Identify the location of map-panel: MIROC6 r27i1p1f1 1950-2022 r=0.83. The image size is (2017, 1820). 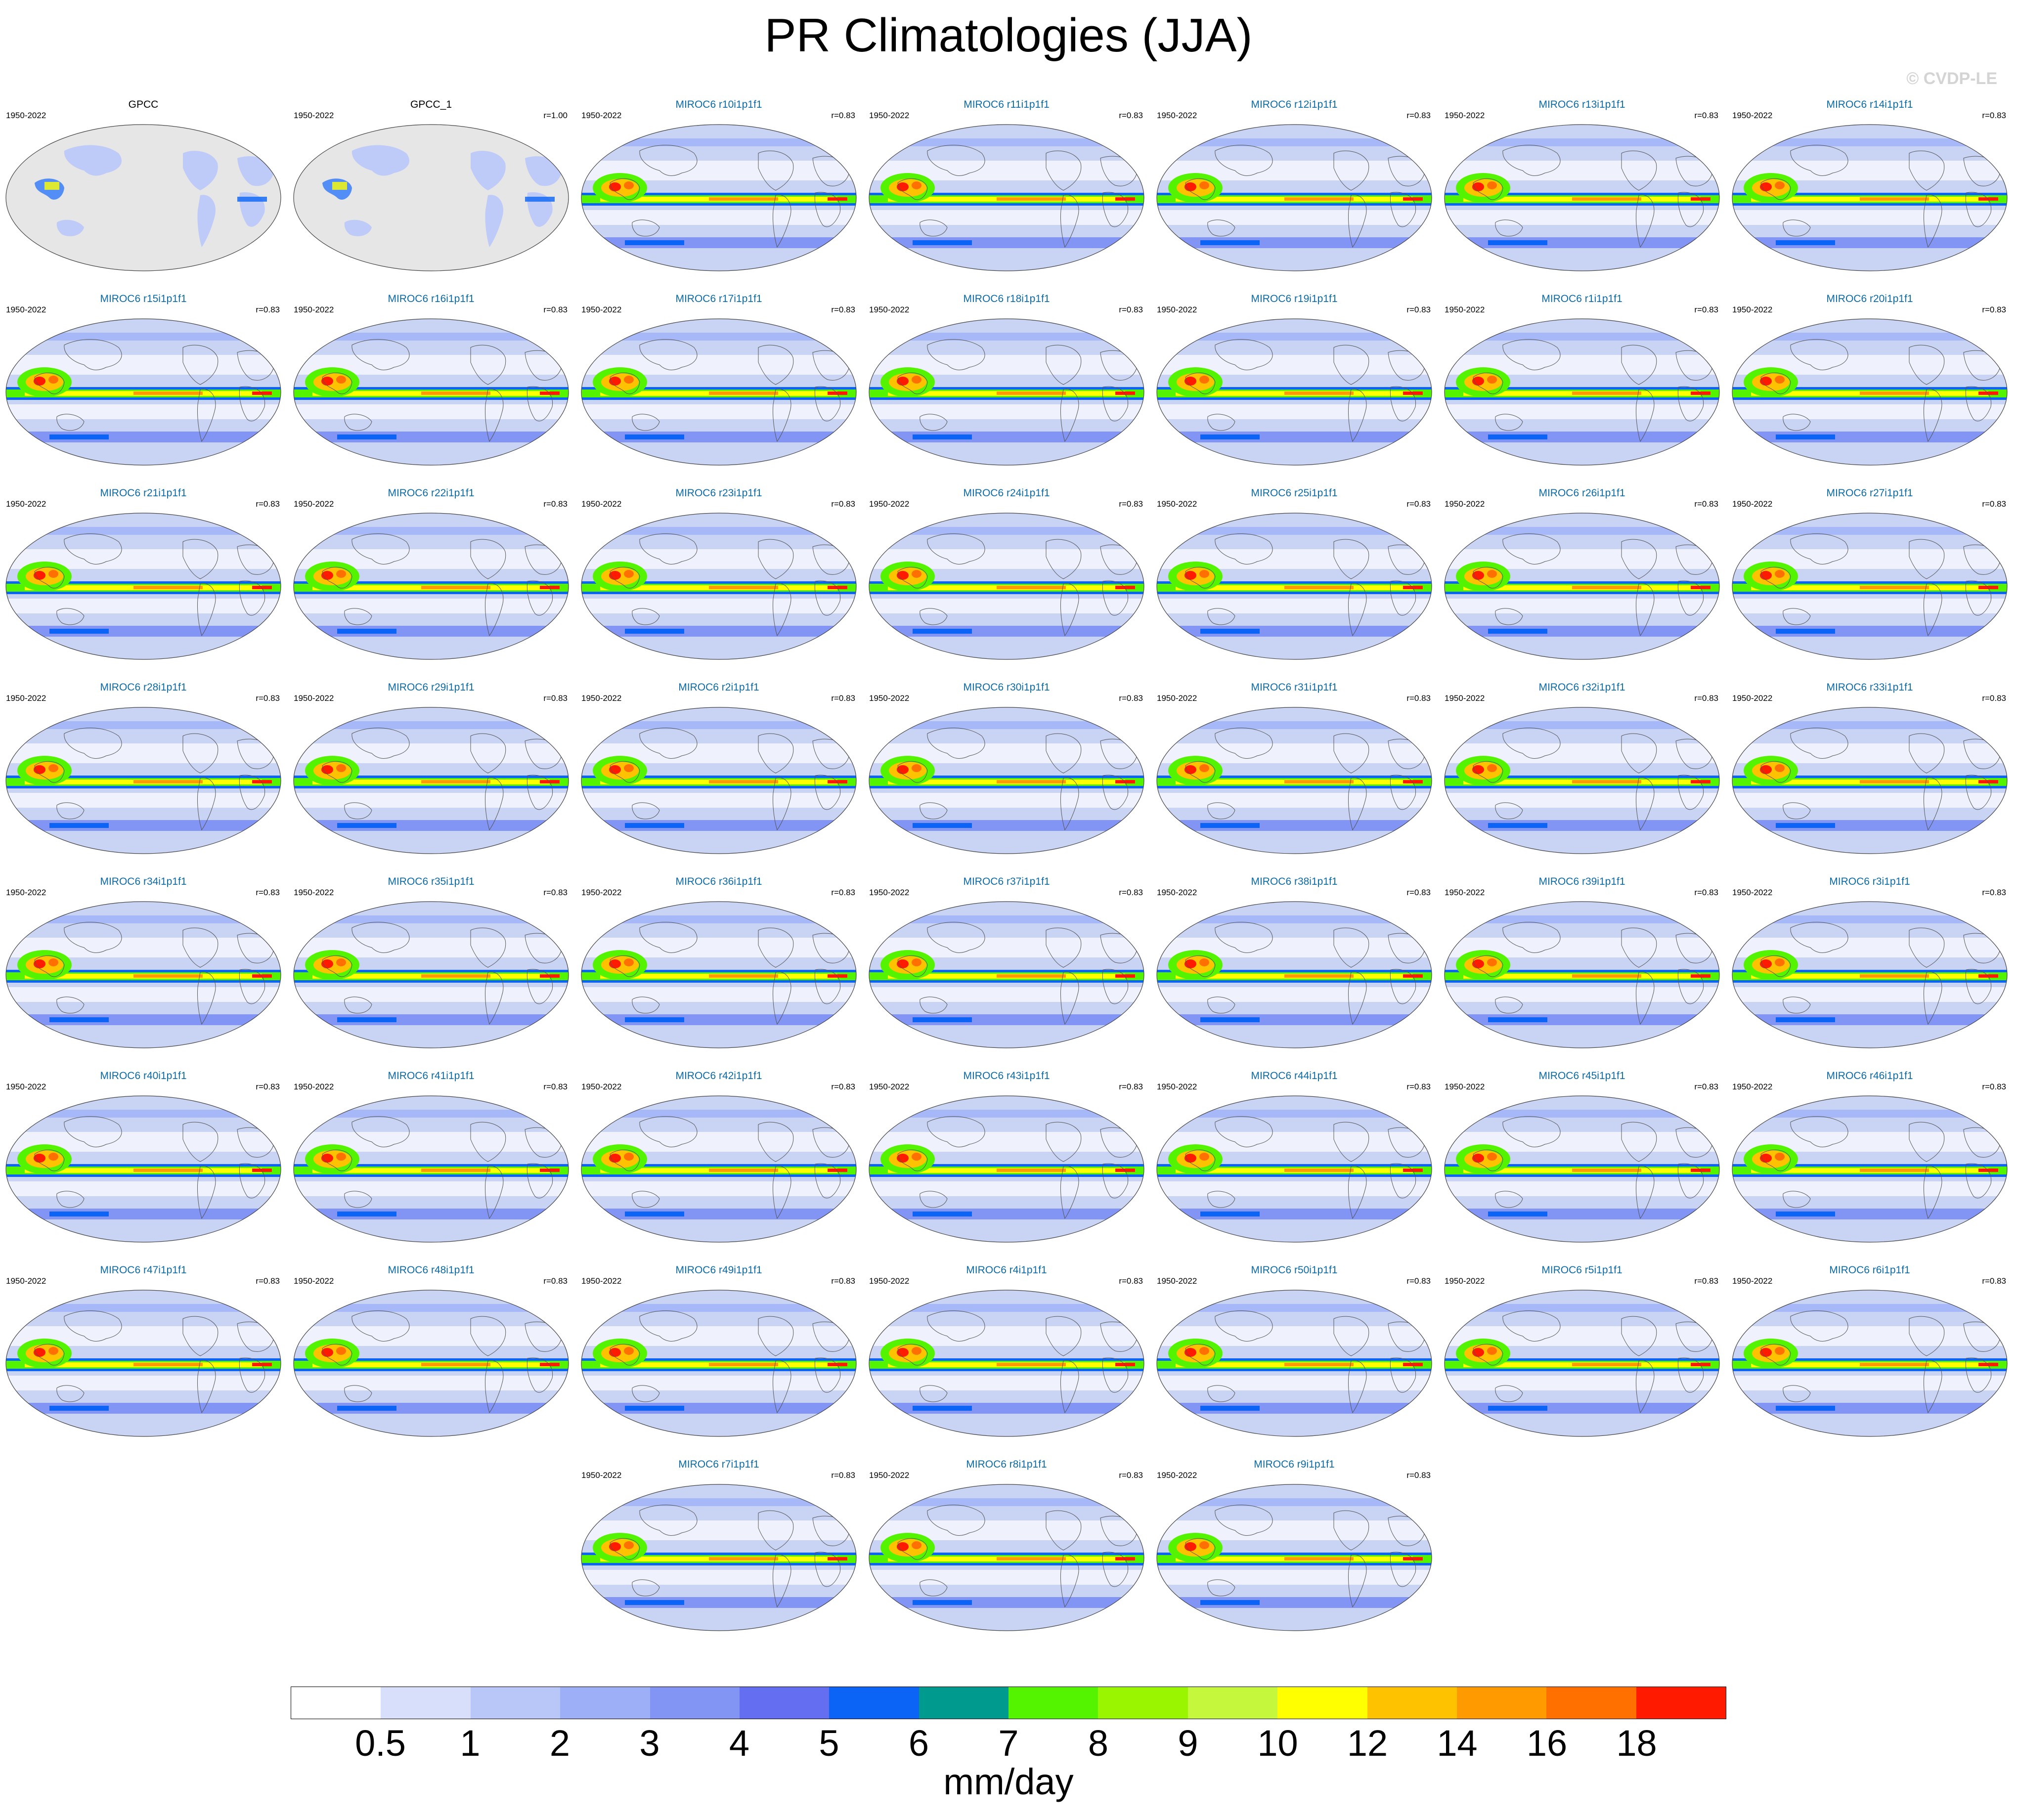
(1869, 572).